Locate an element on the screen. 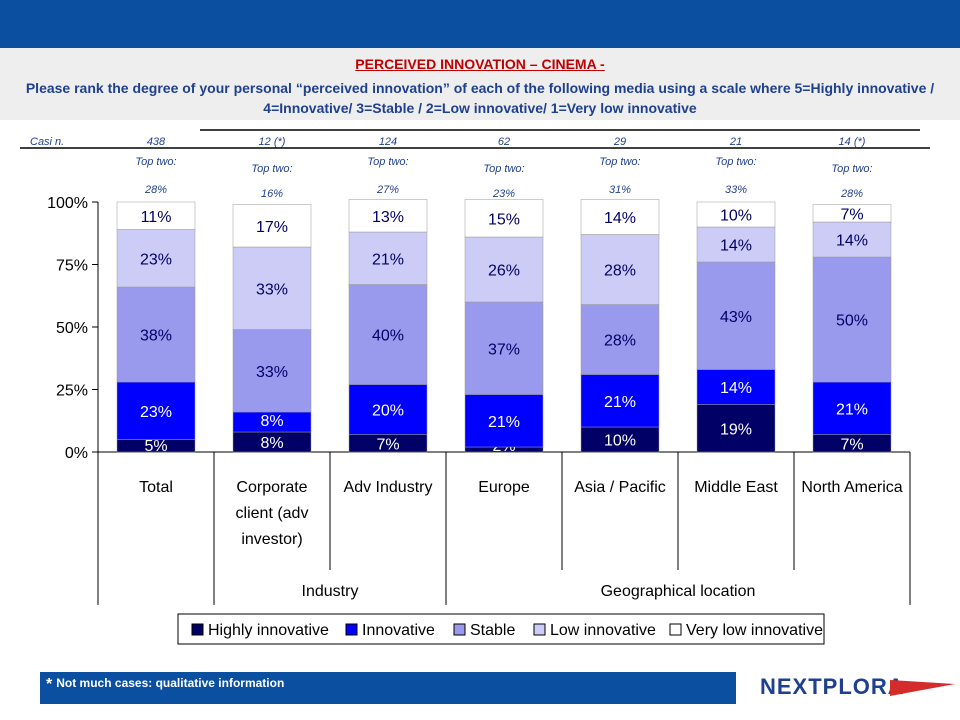 Image resolution: width=960 pixels, height=720 pixels. cases-value: 21 is located at coordinates (735, 142).